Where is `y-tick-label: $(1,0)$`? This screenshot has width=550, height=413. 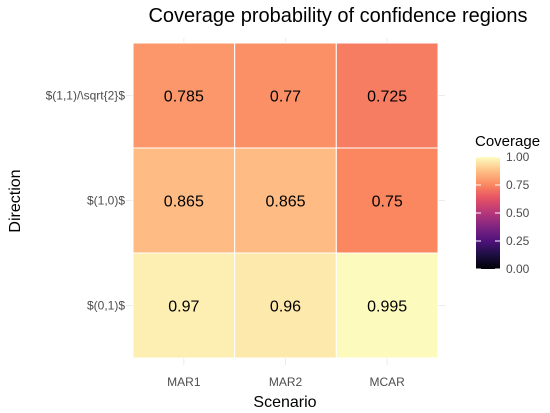
y-tick-label: $(1,0)$ is located at coordinates (106, 201).